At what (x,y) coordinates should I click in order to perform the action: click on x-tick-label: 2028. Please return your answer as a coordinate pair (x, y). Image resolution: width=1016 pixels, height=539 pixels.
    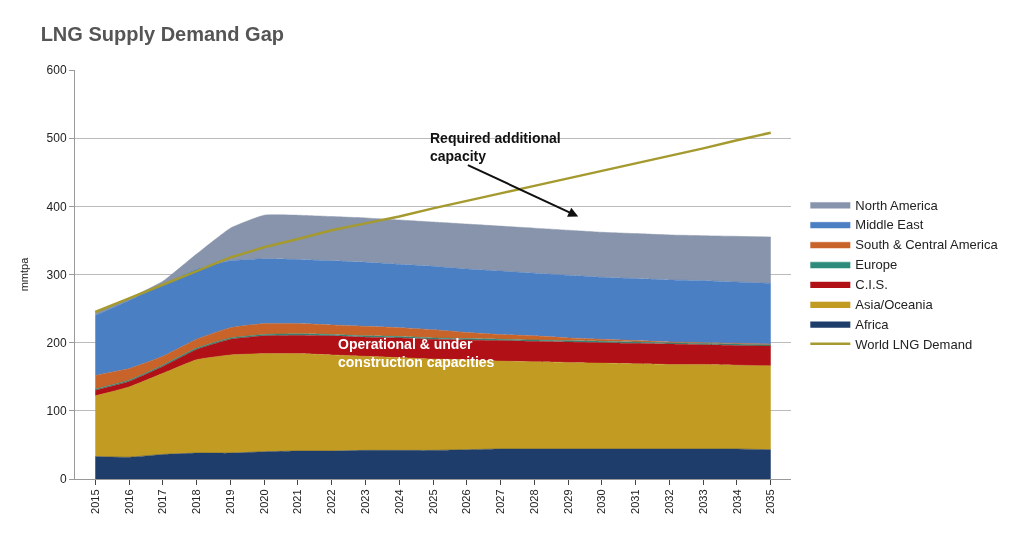
    Looking at the image, I should click on (533, 501).